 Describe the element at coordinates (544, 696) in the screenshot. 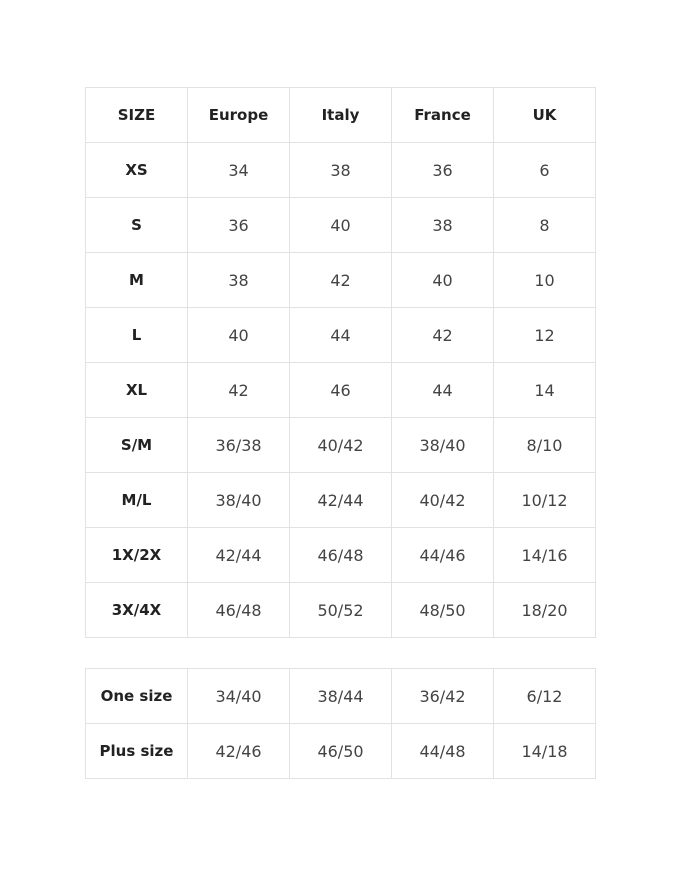

I see `table-cell: 6/12` at that location.